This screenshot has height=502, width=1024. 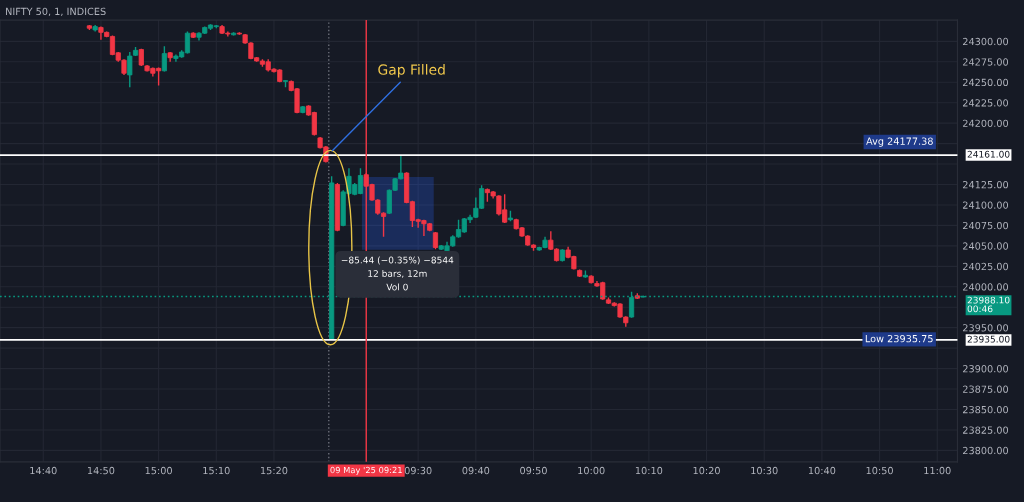 What do you see at coordinates (274, 470) in the screenshot?
I see `x-tick-label: 15:20` at bounding box center [274, 470].